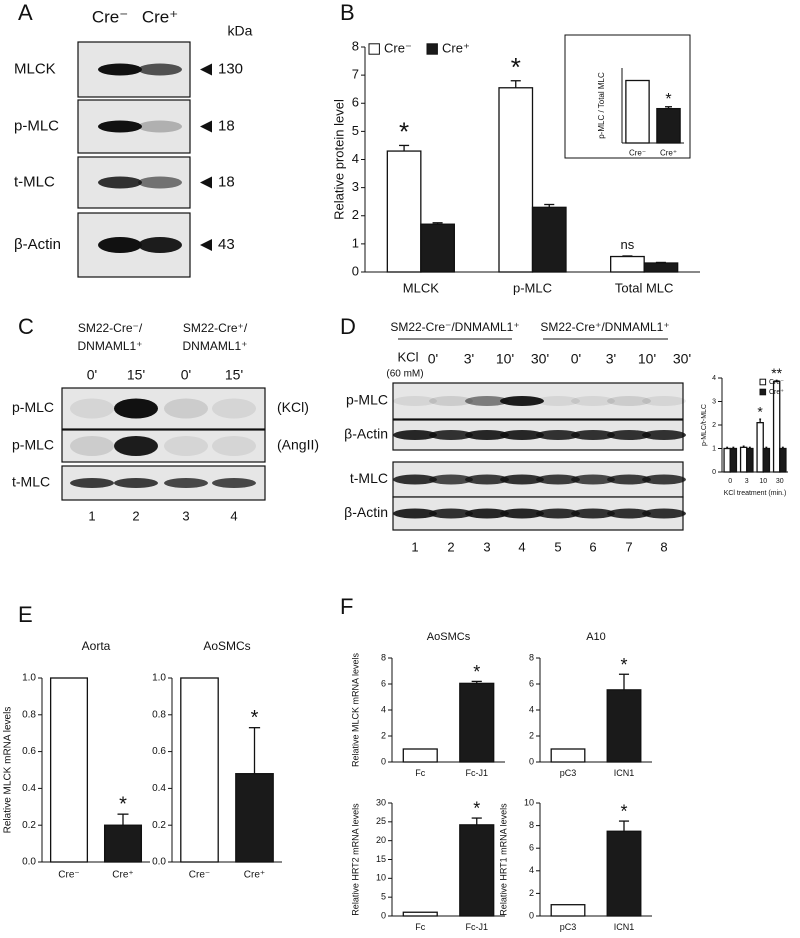  Describe the element at coordinates (568, 773) in the screenshot. I see `x-tick-label: pC3` at that location.